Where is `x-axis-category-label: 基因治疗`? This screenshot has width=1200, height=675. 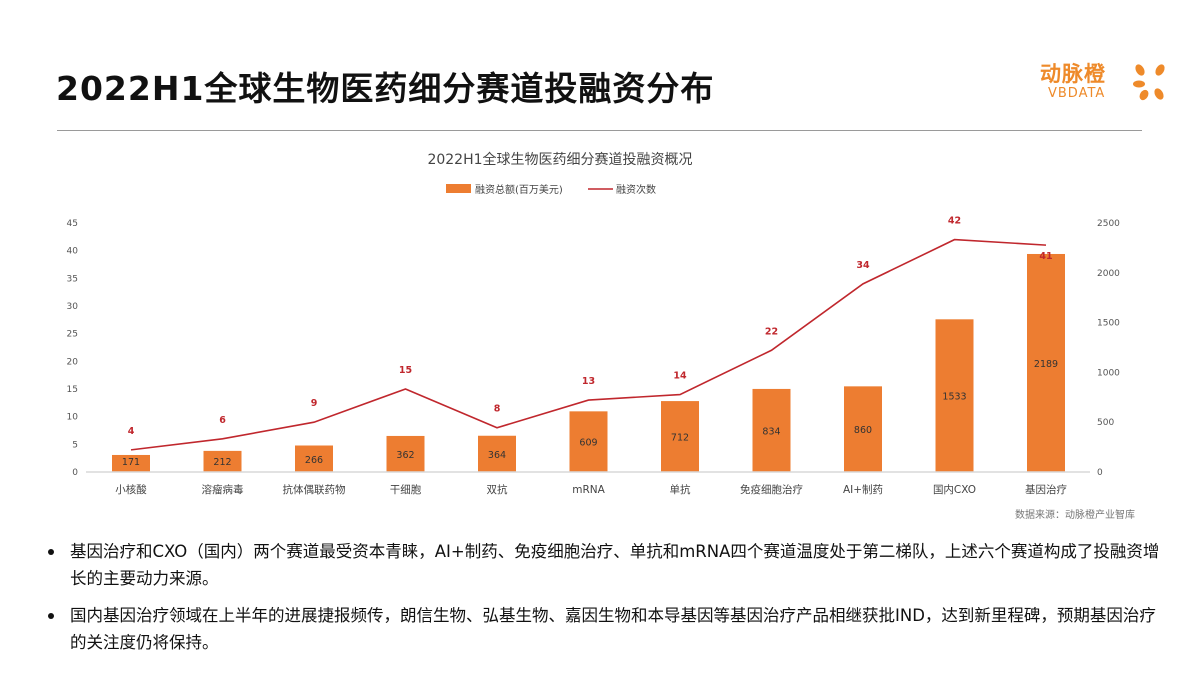 x-axis-category-label: 基因治疗 is located at coordinates (1046, 489).